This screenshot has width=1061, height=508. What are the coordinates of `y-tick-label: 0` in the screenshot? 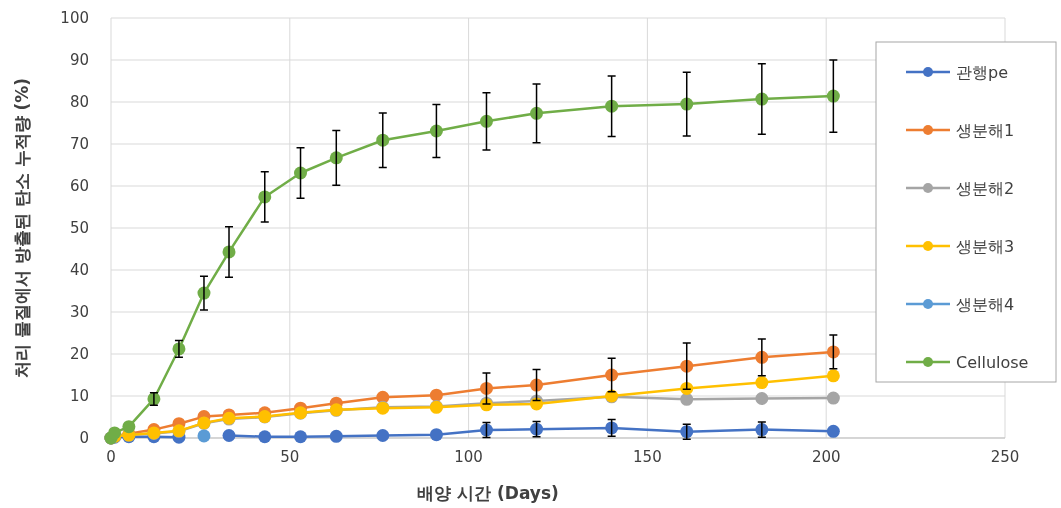 It's located at (84, 438).